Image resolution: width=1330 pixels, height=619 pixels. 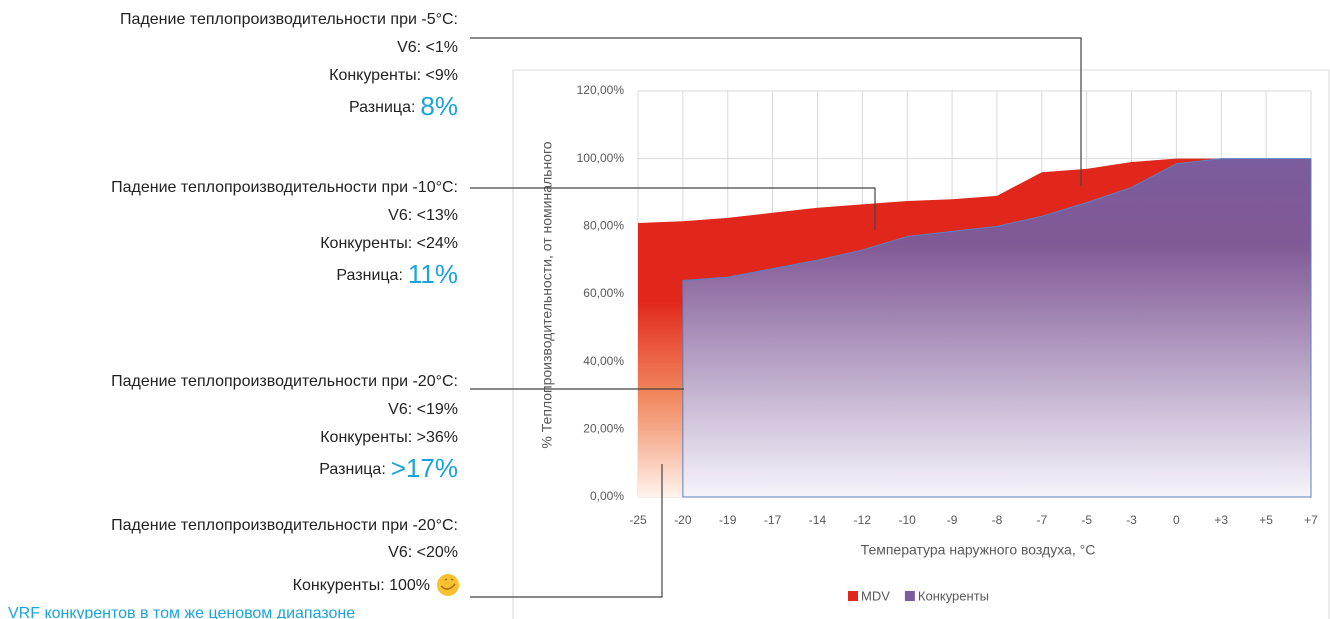 I want to click on diff-value: 11%, so click(x=433, y=274).